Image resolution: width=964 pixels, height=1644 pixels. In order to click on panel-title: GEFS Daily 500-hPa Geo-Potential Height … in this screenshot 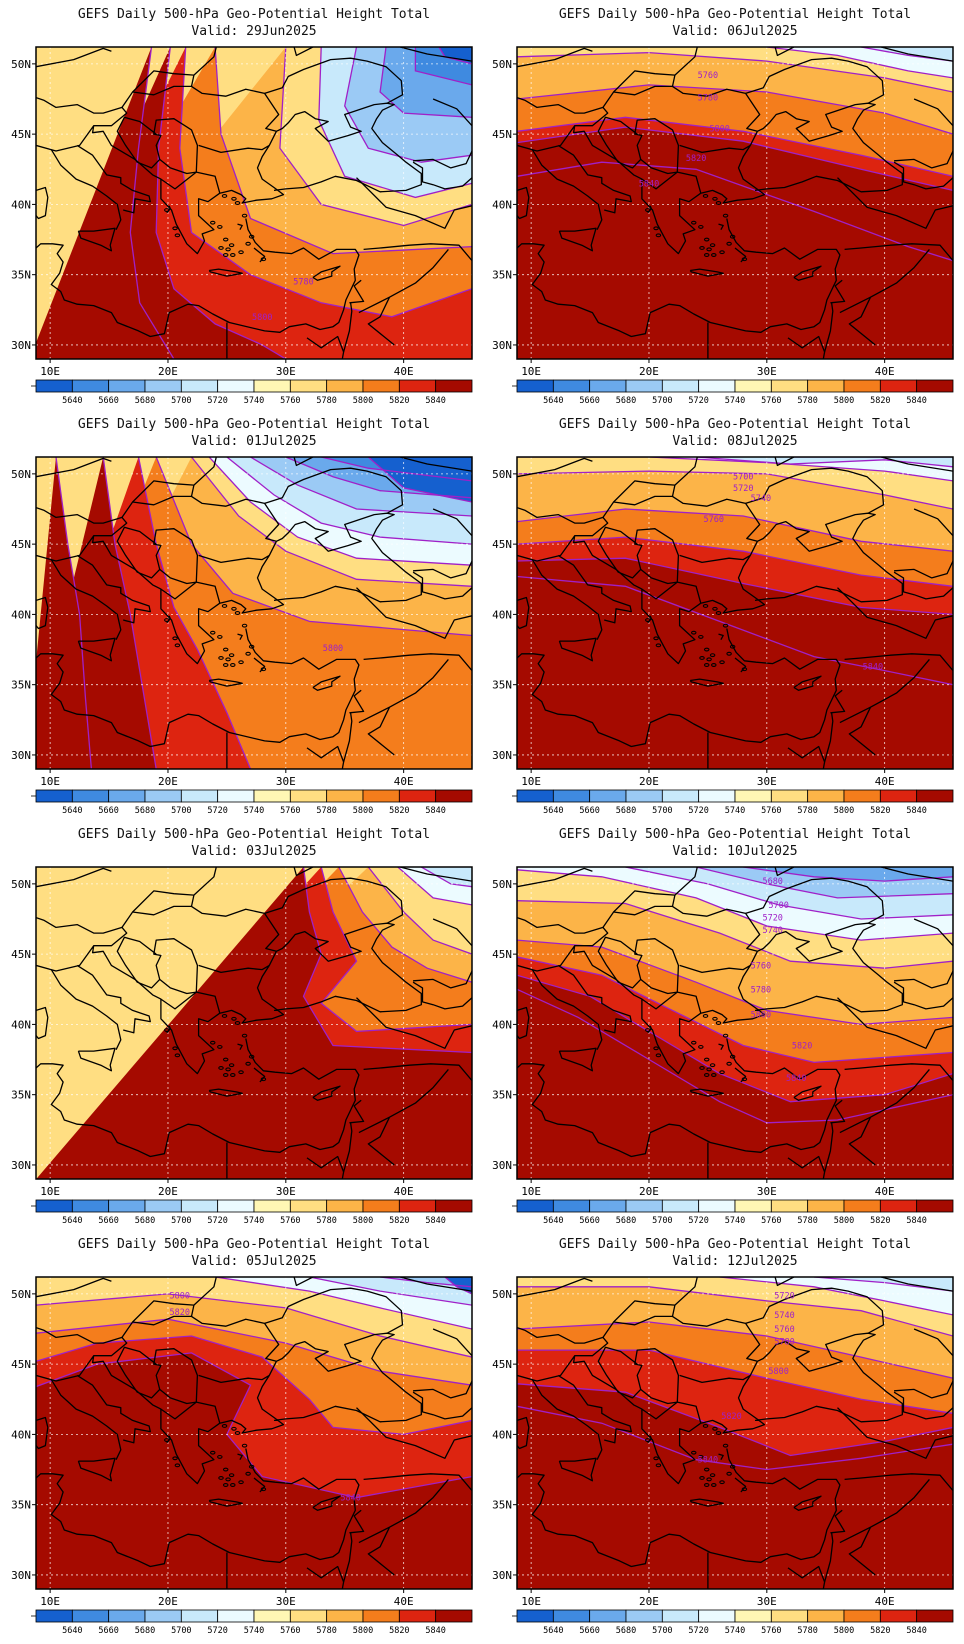, I will do `click(735, 424)`.